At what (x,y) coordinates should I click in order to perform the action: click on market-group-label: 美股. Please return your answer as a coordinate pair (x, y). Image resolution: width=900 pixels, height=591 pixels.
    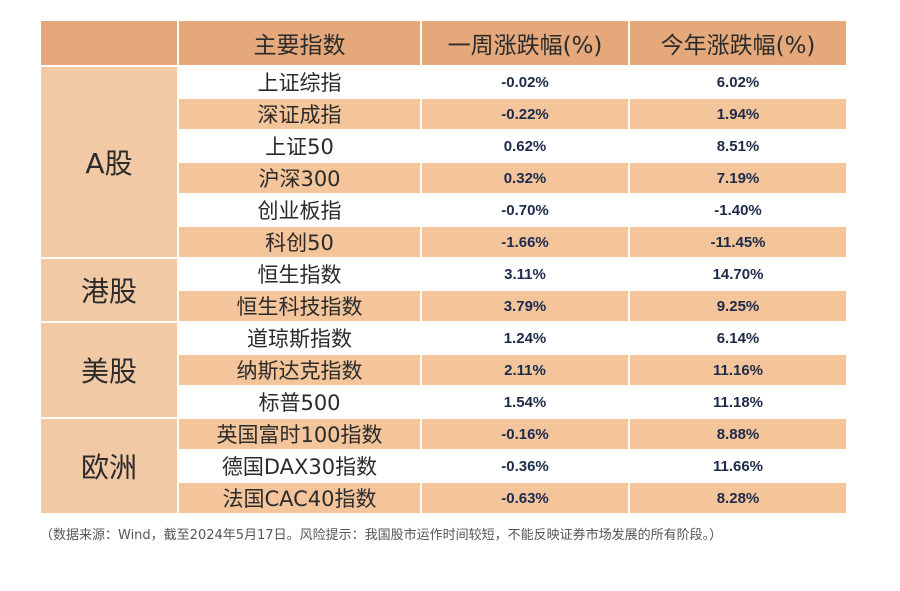
    Looking at the image, I should click on (110, 369).